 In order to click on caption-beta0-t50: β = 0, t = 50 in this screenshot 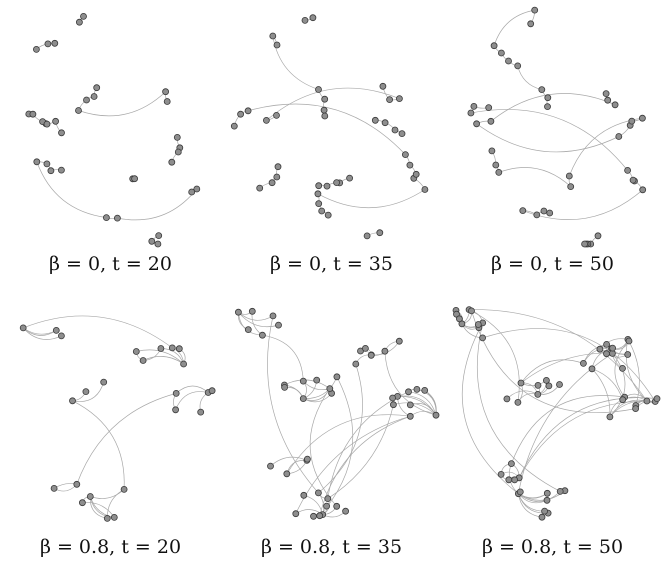, I will do `click(552, 264)`.